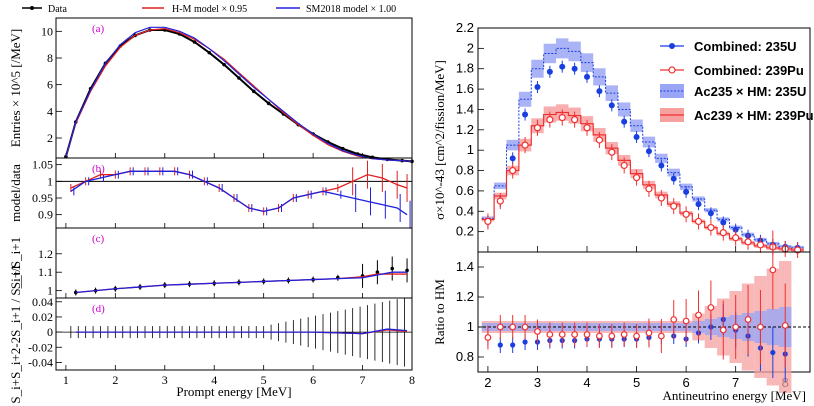 The image size is (814, 406). I want to click on x-tick-label: 1, so click(66, 380).